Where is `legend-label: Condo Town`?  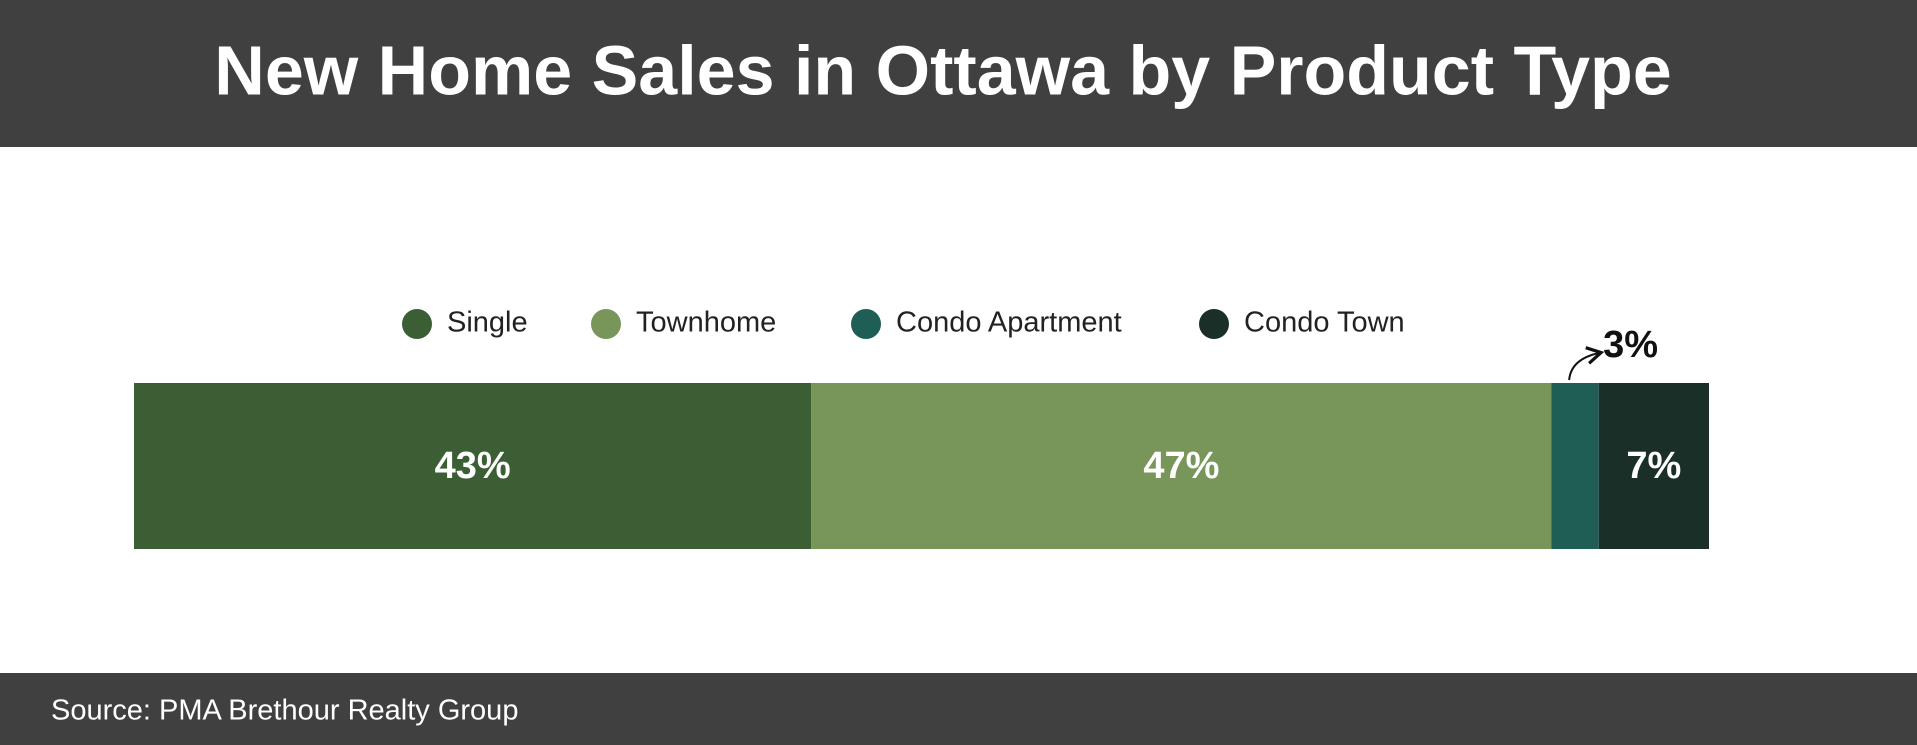
legend-label: Condo Town is located at coordinates (1324, 323).